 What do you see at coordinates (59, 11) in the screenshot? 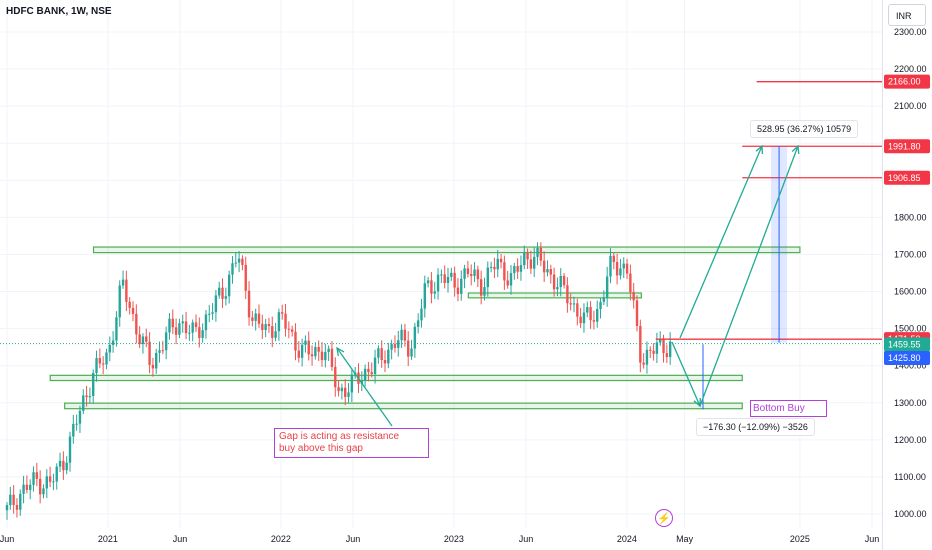
I see `chart-title: HDFC BANK, 1W, NSE` at bounding box center [59, 11].